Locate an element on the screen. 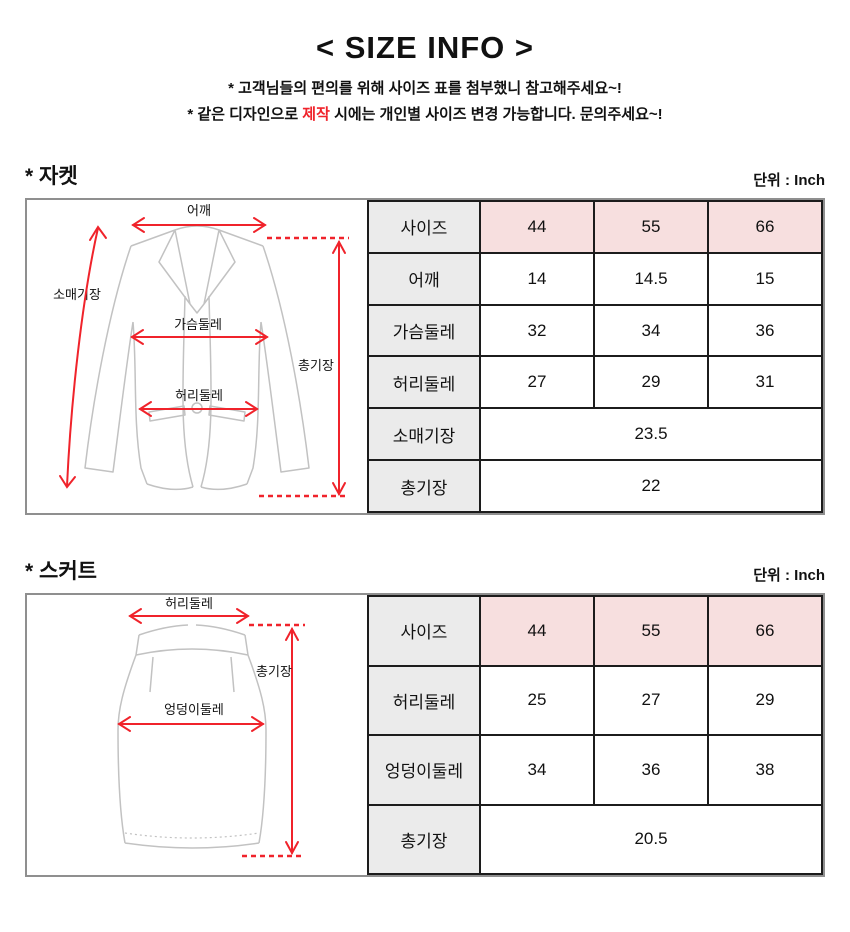 This screenshot has height=932, width=850. row-label: 가슴둘레 is located at coordinates (424, 330).